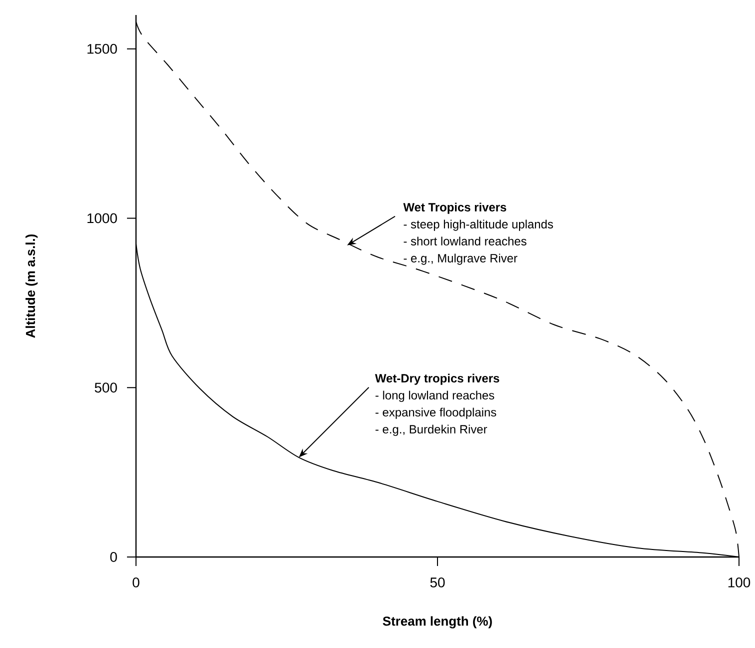  I want to click on y-axis-title: Altitude (m a.s.l.), so click(32, 286).